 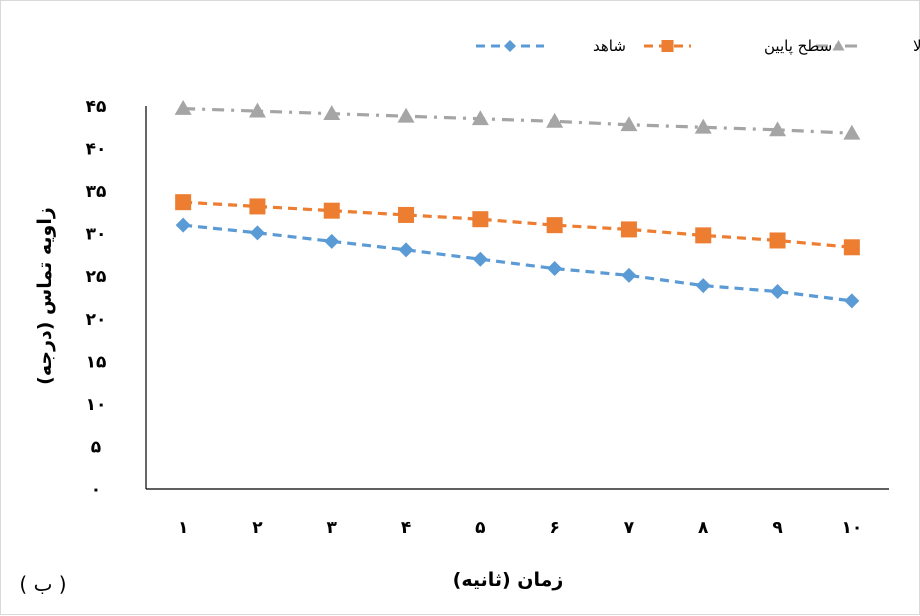 I want to click on legend: سطح بالا سطح پایین شاهد, so click(x=698, y=46).